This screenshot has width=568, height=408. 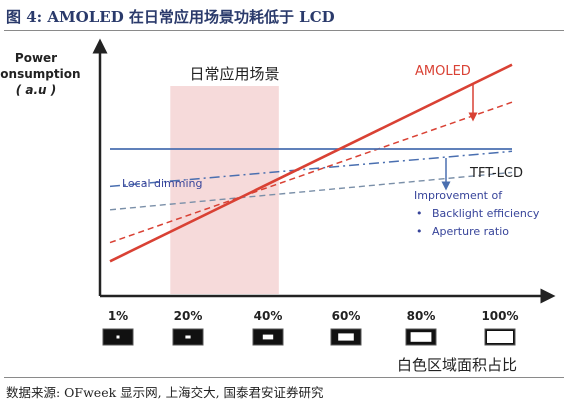 I want to click on x-tick-label-2: 20%, so click(x=188, y=316).